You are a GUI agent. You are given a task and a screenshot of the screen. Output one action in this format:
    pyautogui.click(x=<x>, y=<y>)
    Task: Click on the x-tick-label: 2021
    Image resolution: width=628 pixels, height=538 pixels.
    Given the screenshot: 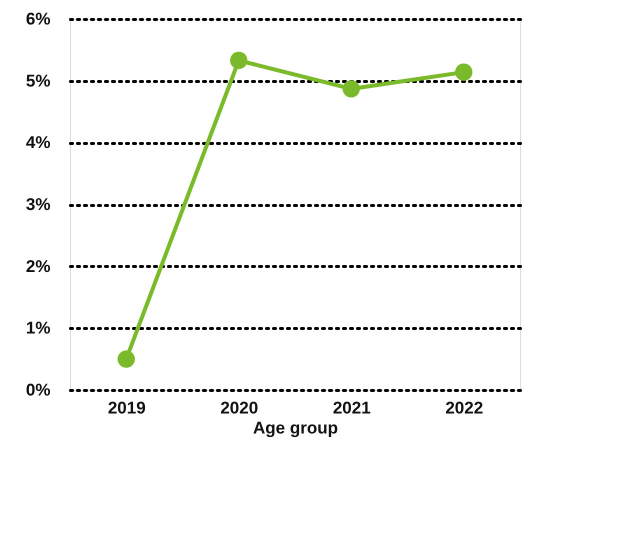 What is the action you would take?
    pyautogui.click(x=351, y=408)
    